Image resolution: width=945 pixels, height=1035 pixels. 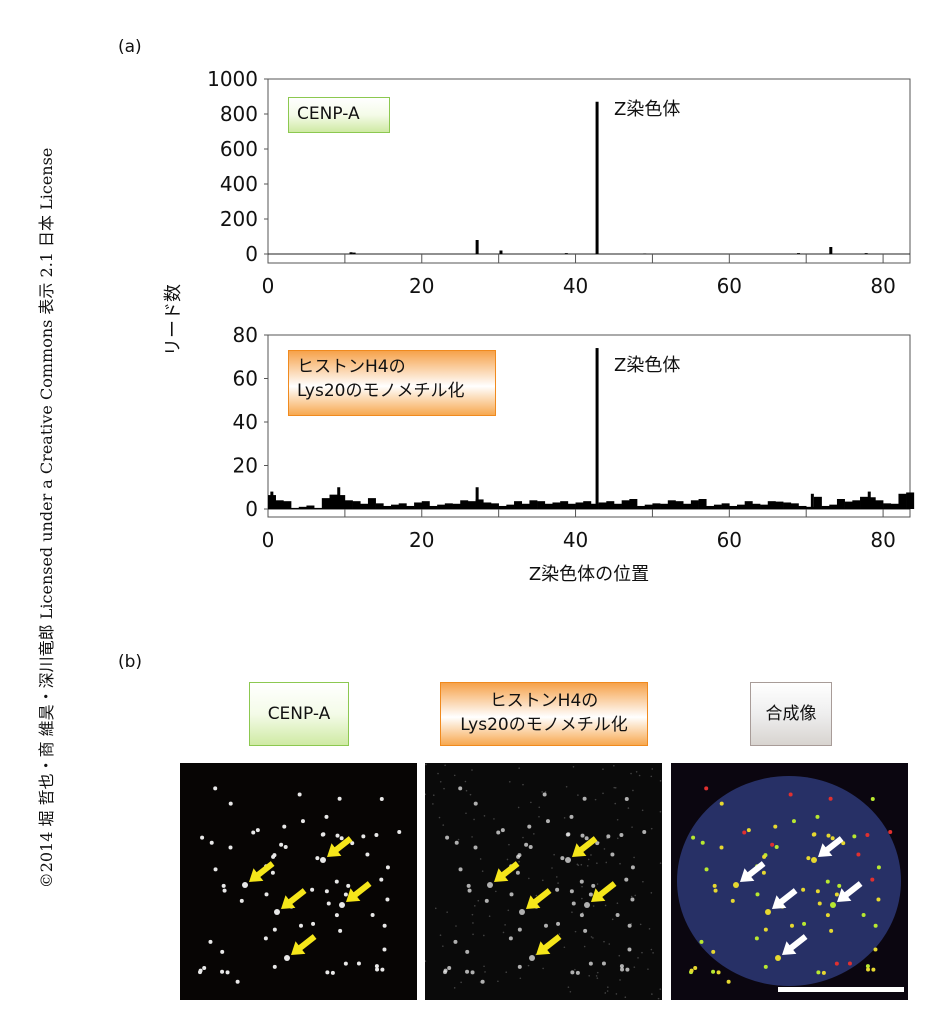 What do you see at coordinates (841, 989) in the screenshot?
I see `scale-bar` at bounding box center [841, 989].